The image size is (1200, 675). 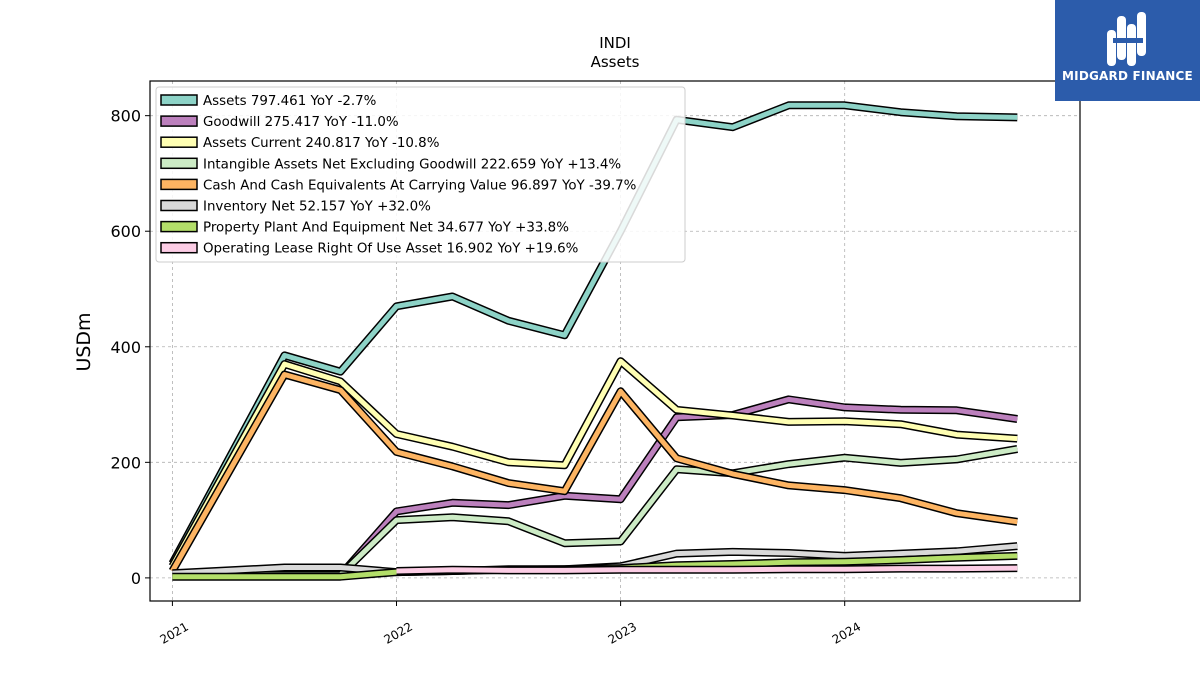 I want to click on y-axis-label: USDm, so click(x=84, y=341).